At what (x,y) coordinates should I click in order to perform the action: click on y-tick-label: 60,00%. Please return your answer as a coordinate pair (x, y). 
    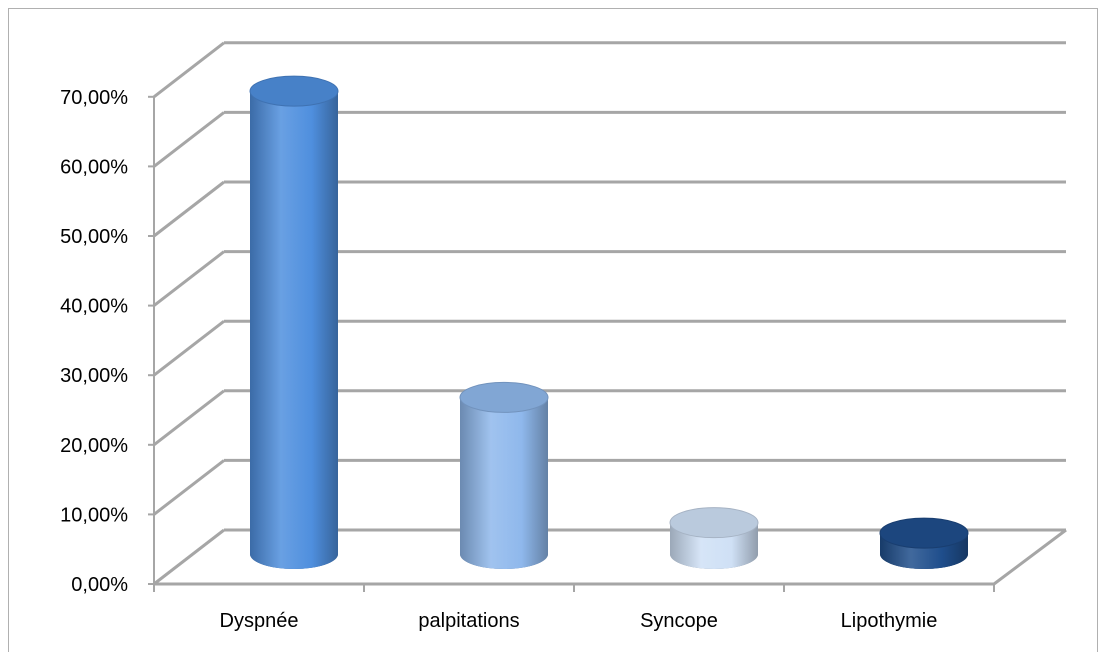
    Looking at the image, I should click on (94, 167).